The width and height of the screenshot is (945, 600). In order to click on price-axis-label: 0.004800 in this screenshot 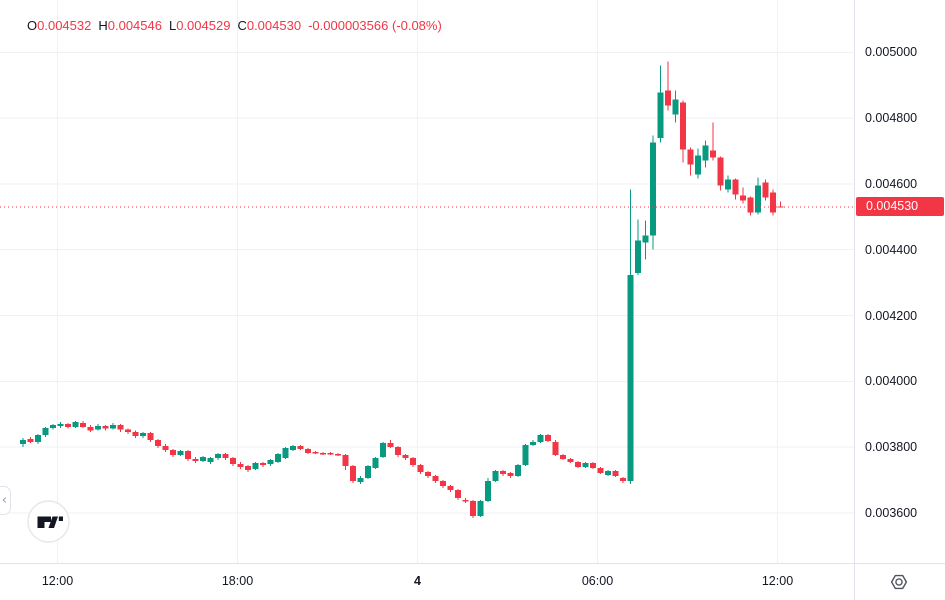, I will do `click(891, 118)`.